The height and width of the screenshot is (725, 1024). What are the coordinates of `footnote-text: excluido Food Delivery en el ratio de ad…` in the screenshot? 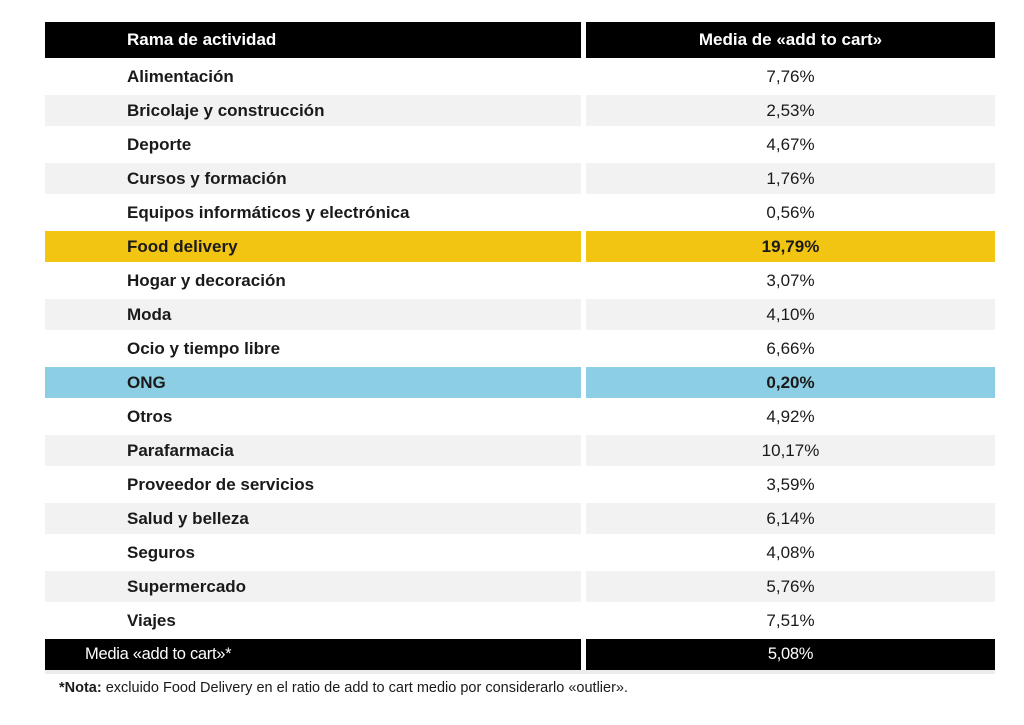 It's located at (365, 688).